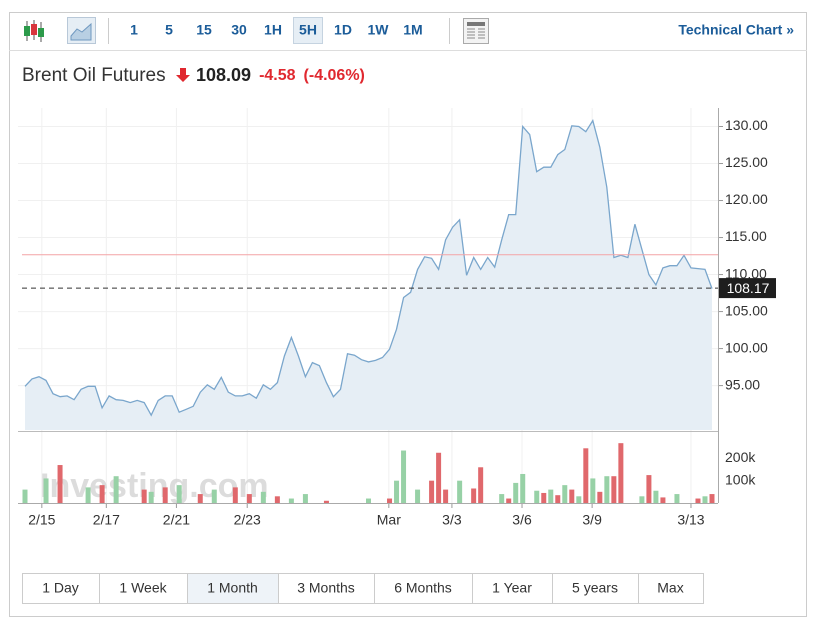  Describe the element at coordinates (476, 31) in the screenshot. I see `table-icon` at that location.